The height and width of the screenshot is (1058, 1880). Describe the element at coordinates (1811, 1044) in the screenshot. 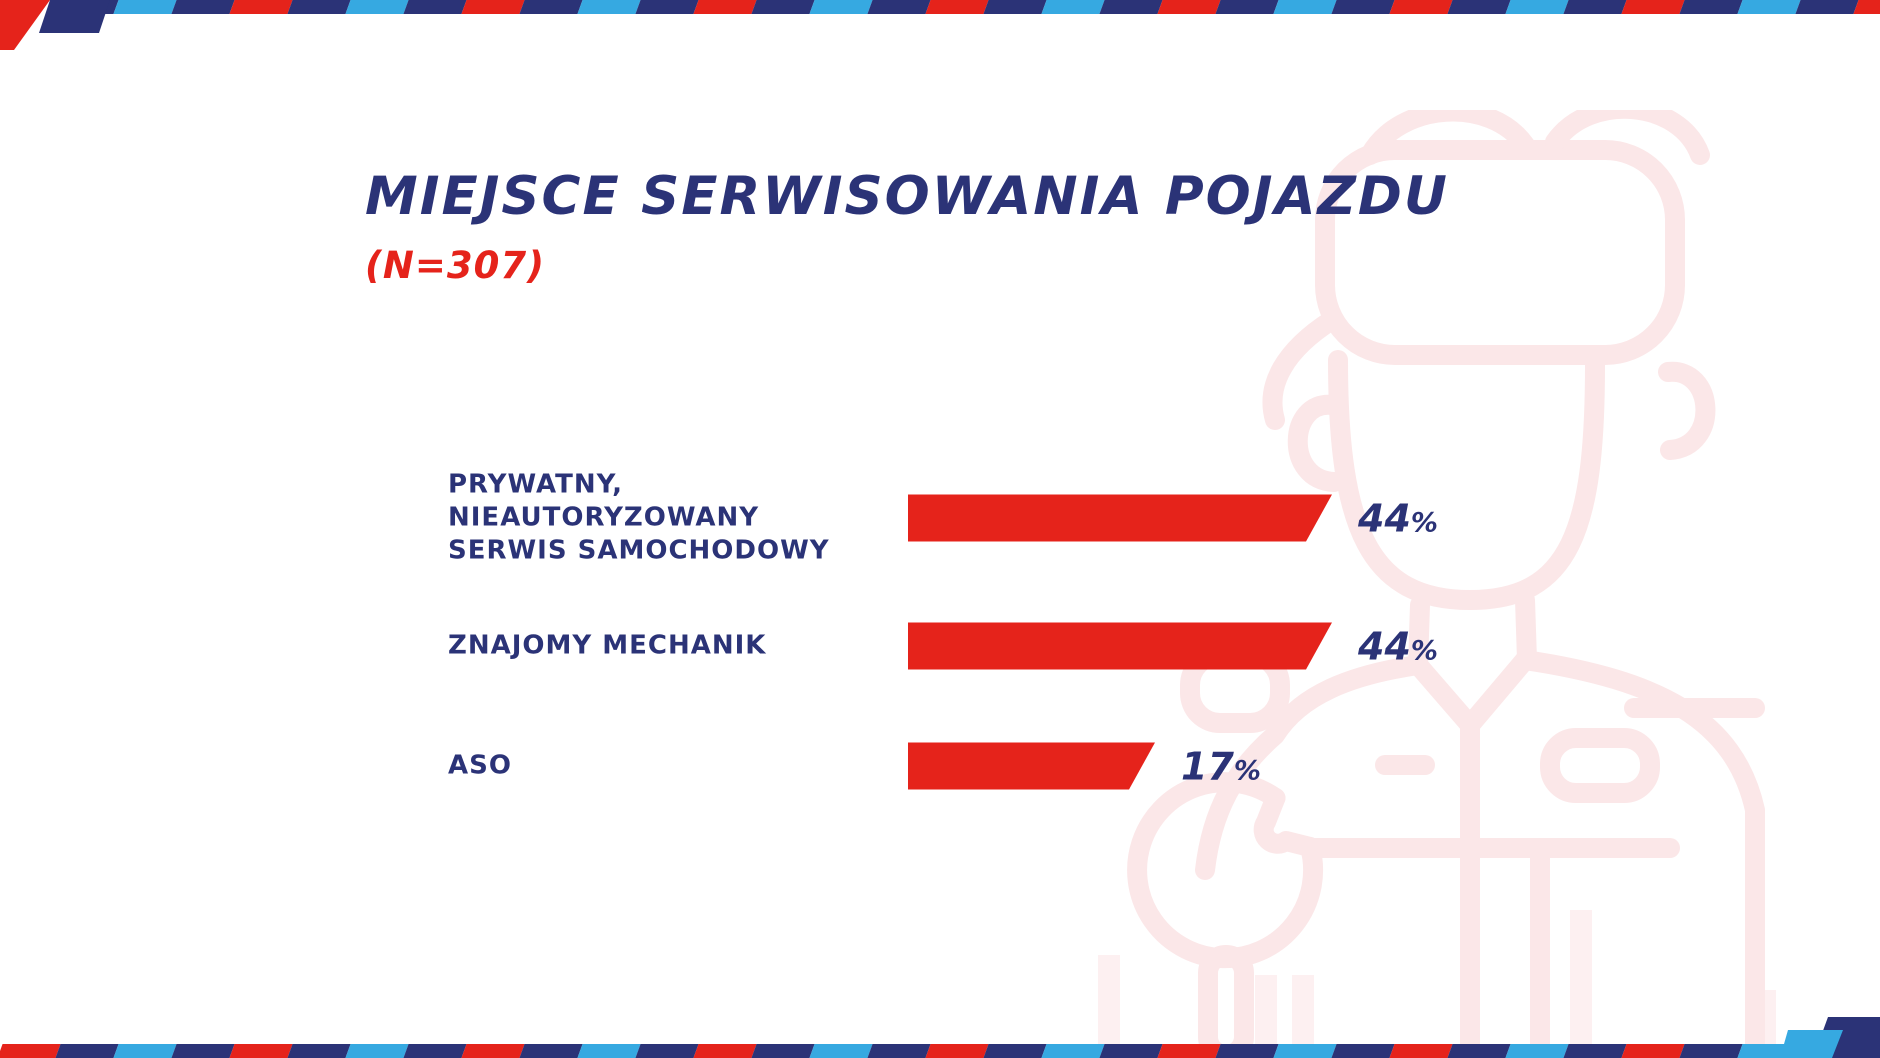

I see `lightblue-corner-block` at that location.